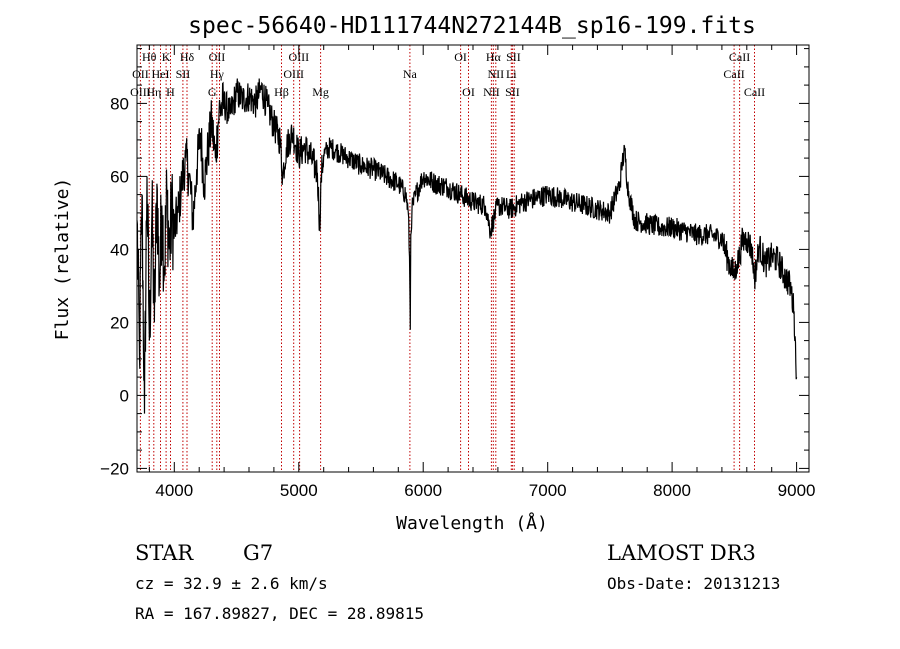 The image size is (900, 649). I want to click on line-label-11: SII, so click(183, 74).